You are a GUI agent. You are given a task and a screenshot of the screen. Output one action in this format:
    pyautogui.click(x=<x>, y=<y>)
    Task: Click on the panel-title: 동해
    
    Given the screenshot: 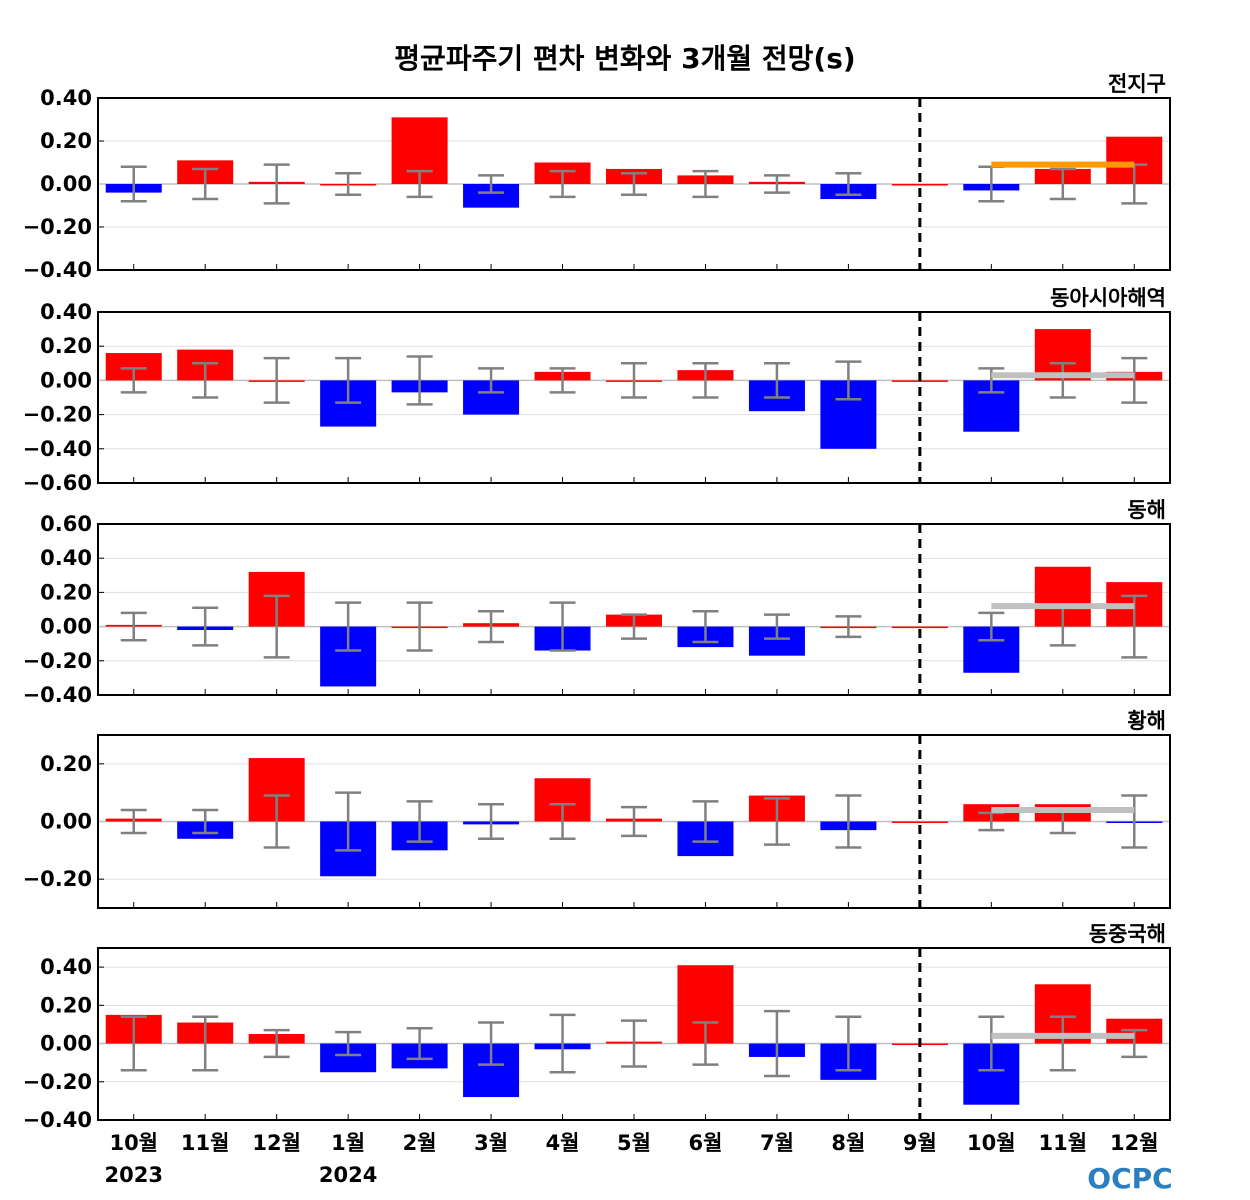 What is the action you would take?
    pyautogui.click(x=1146, y=510)
    